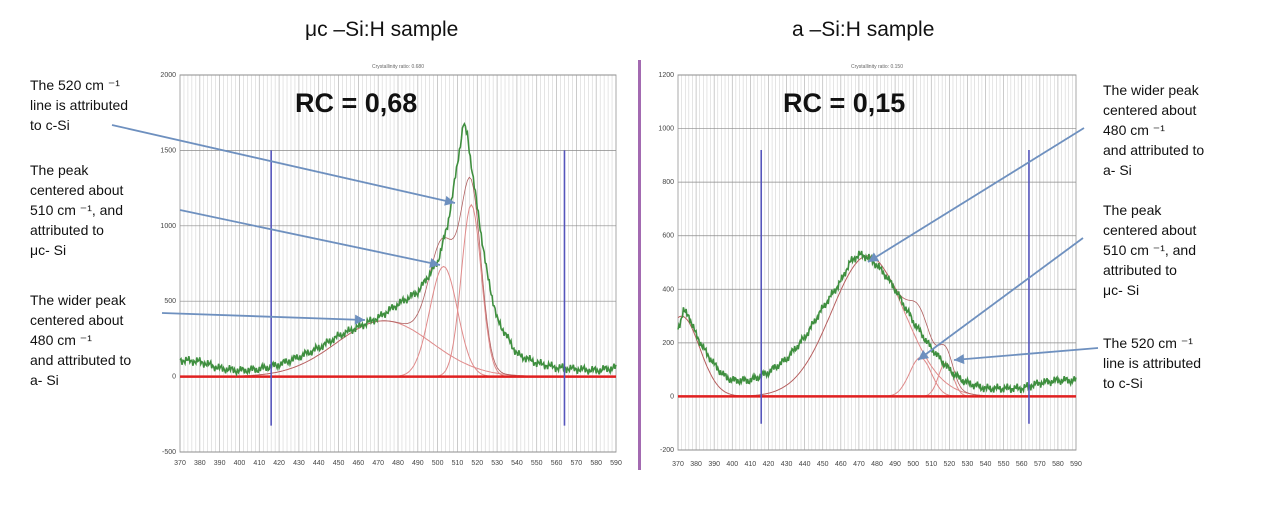  Describe the element at coordinates (666, 129) in the screenshot. I see `asi-y-tick-label: 1000` at that location.